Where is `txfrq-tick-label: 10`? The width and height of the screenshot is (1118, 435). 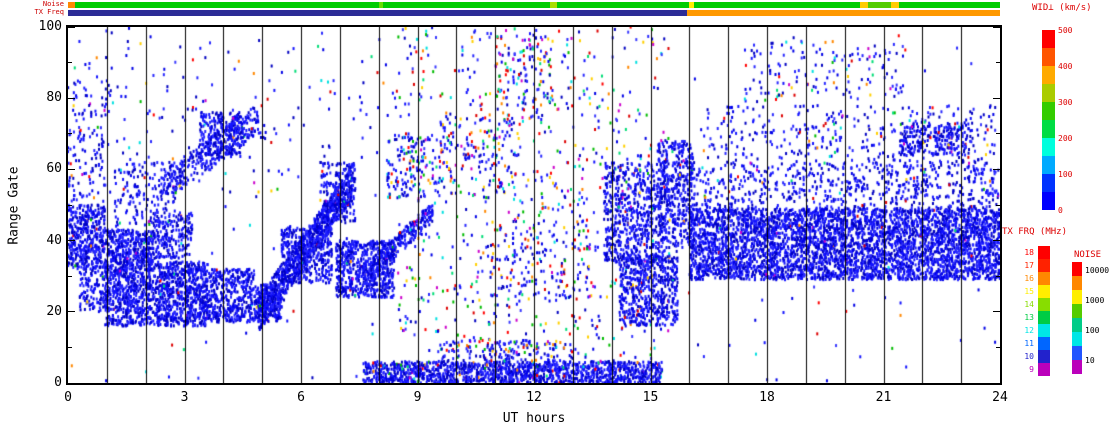
txfrq-tick-label: 10 is located at coordinates (1029, 356).